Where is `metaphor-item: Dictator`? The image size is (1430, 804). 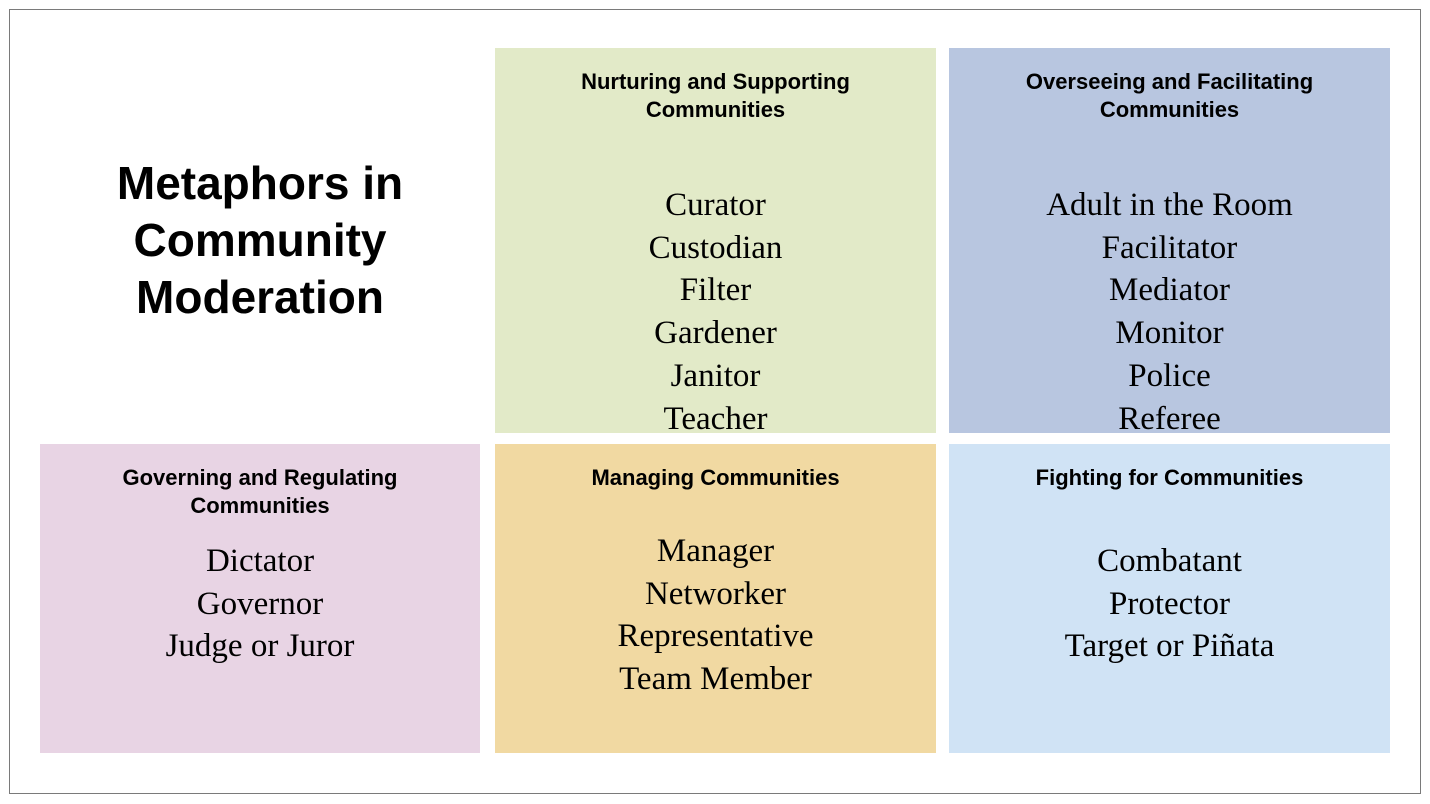 metaphor-item: Dictator is located at coordinates (260, 561).